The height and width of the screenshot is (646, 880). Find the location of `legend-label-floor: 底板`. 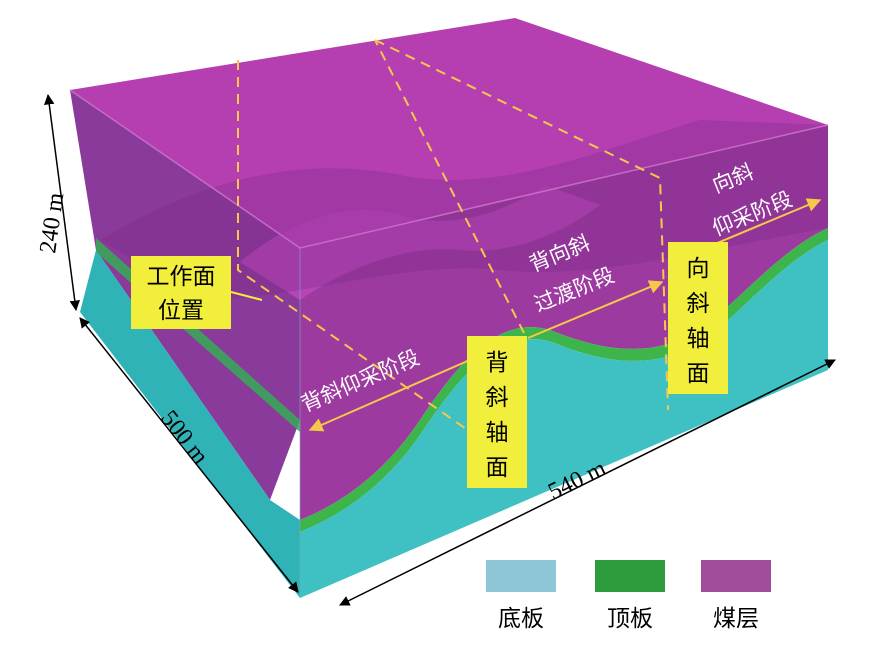

legend-label-floor: 底板 is located at coordinates (521, 619).